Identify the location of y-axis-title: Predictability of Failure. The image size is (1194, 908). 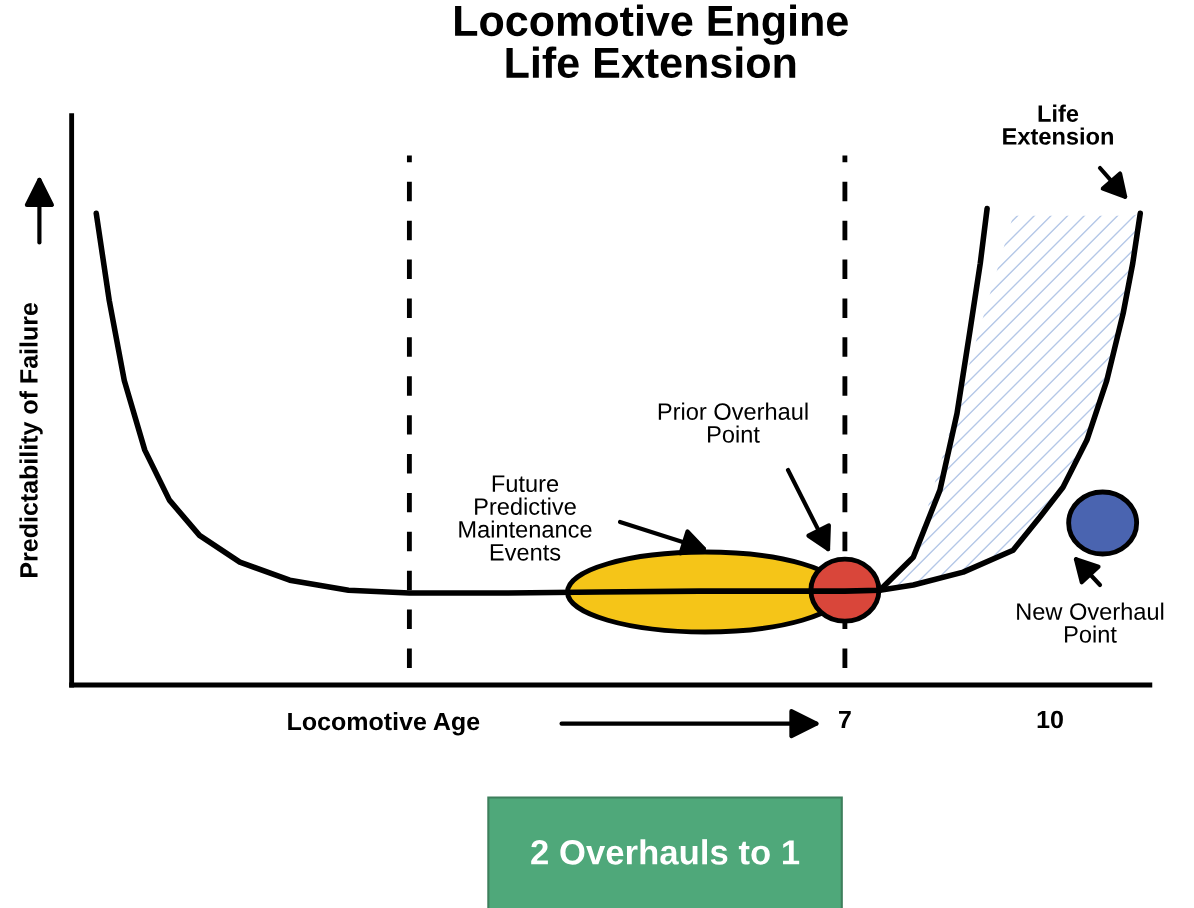
(31, 440).